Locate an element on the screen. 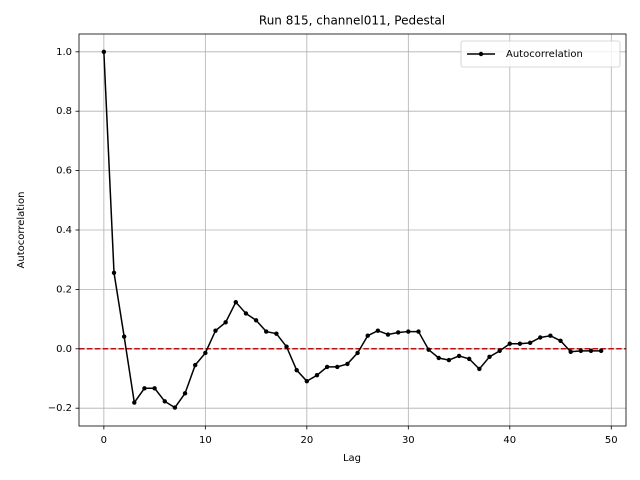 This screenshot has height=480, width=640. x-axis-label: Lag is located at coordinates (352, 458).